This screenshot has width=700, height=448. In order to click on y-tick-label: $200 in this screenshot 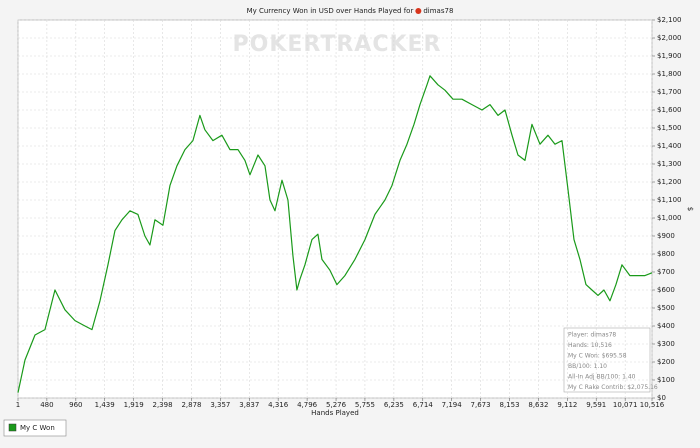, I will do `click(666, 362)`.